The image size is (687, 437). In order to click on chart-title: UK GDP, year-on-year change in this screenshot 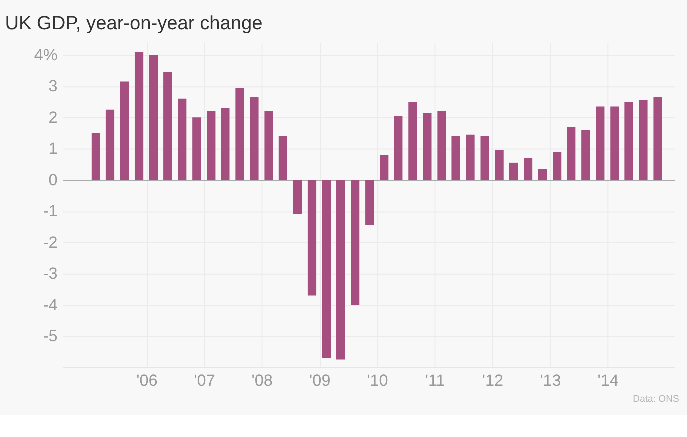, I will do `click(134, 23)`.